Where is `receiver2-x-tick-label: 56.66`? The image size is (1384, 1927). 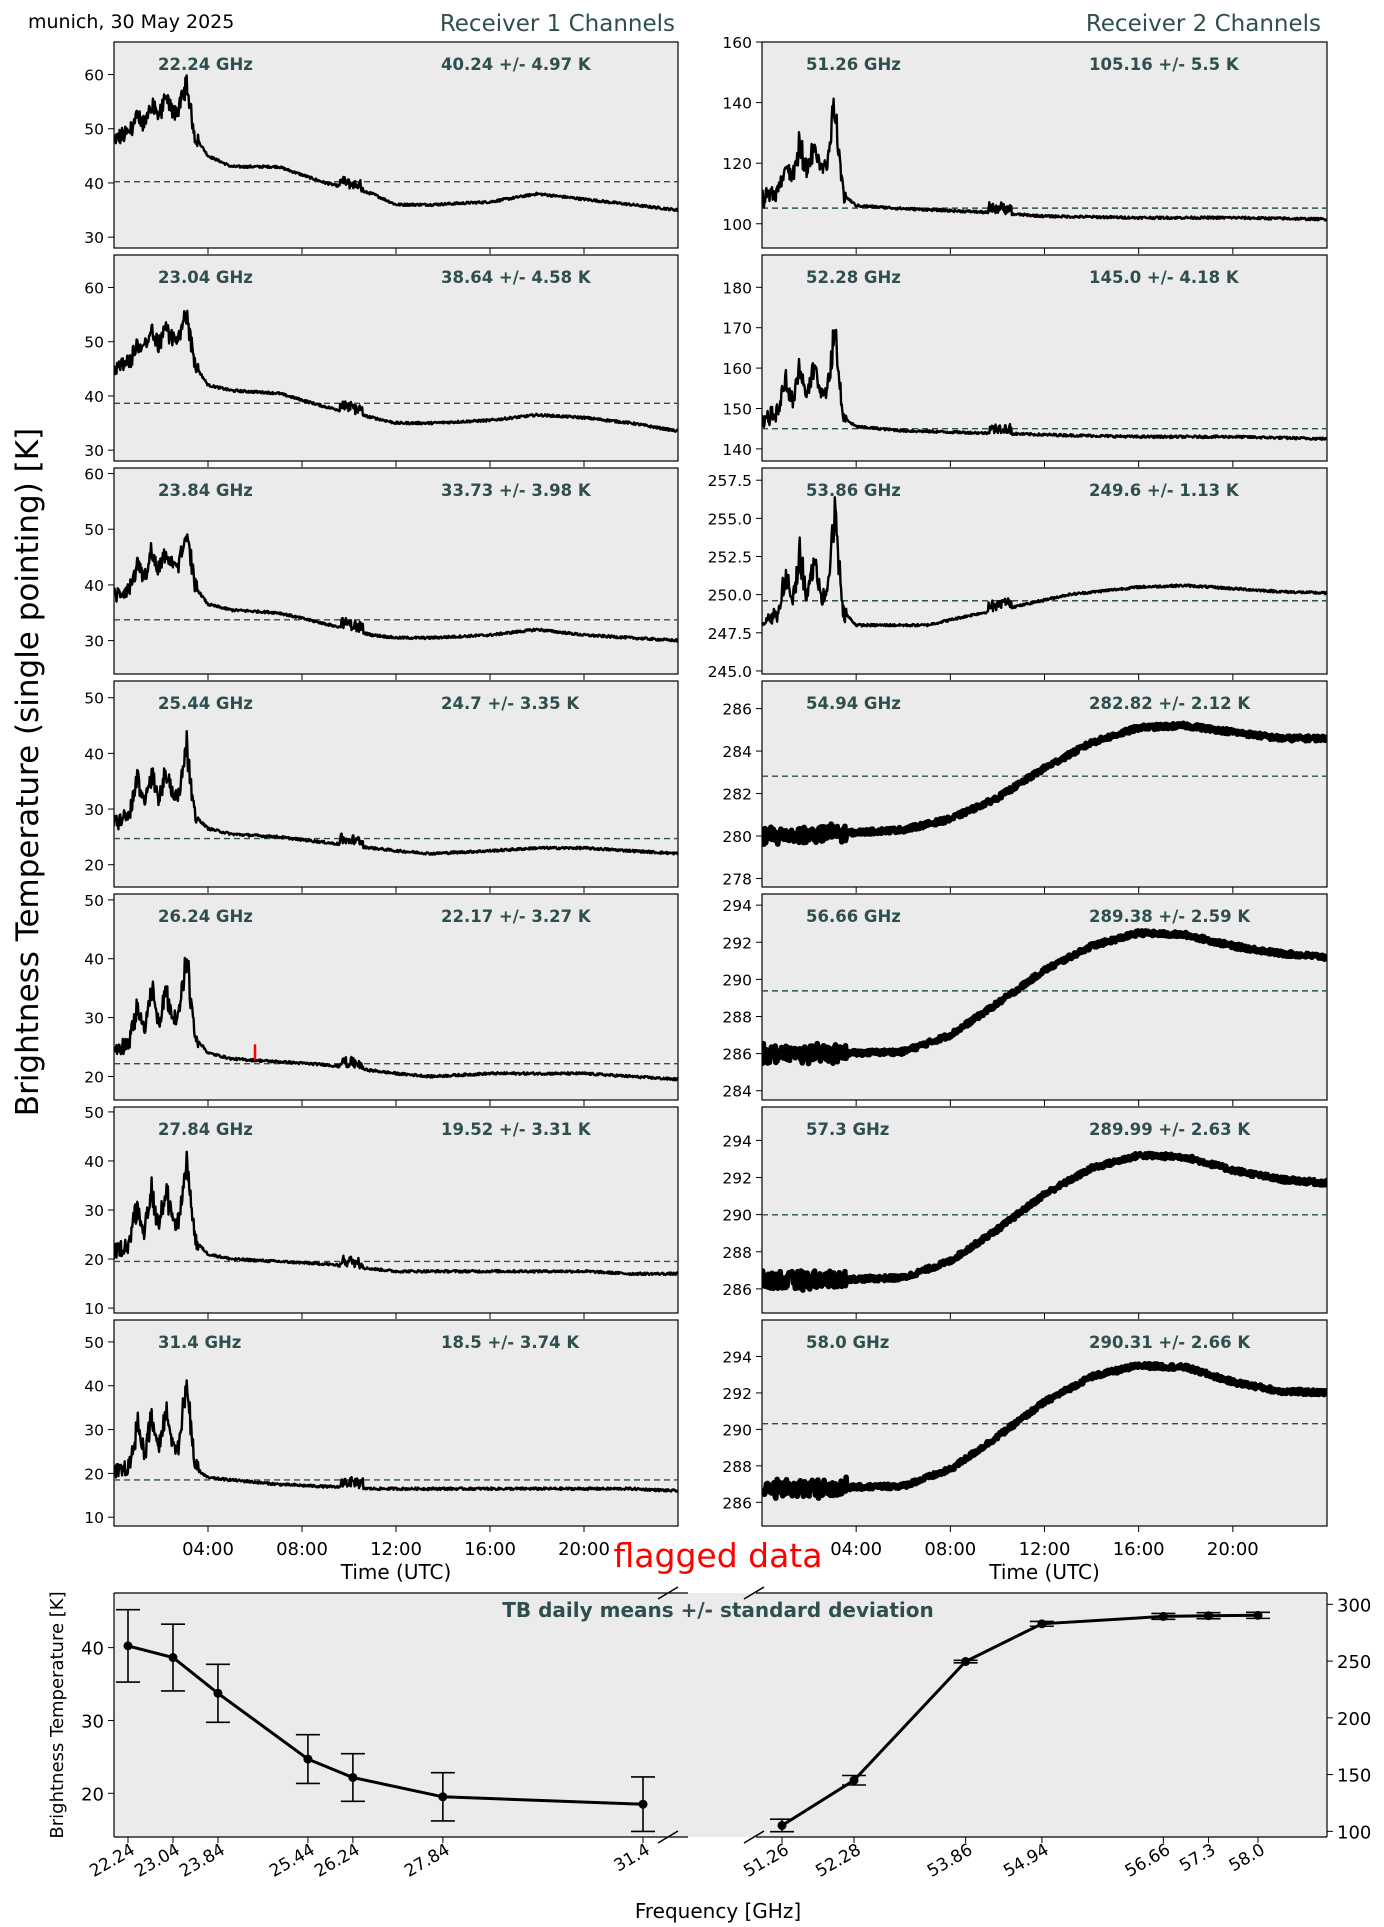 receiver2-x-tick-label: 56.66 is located at coordinates (1148, 1861).